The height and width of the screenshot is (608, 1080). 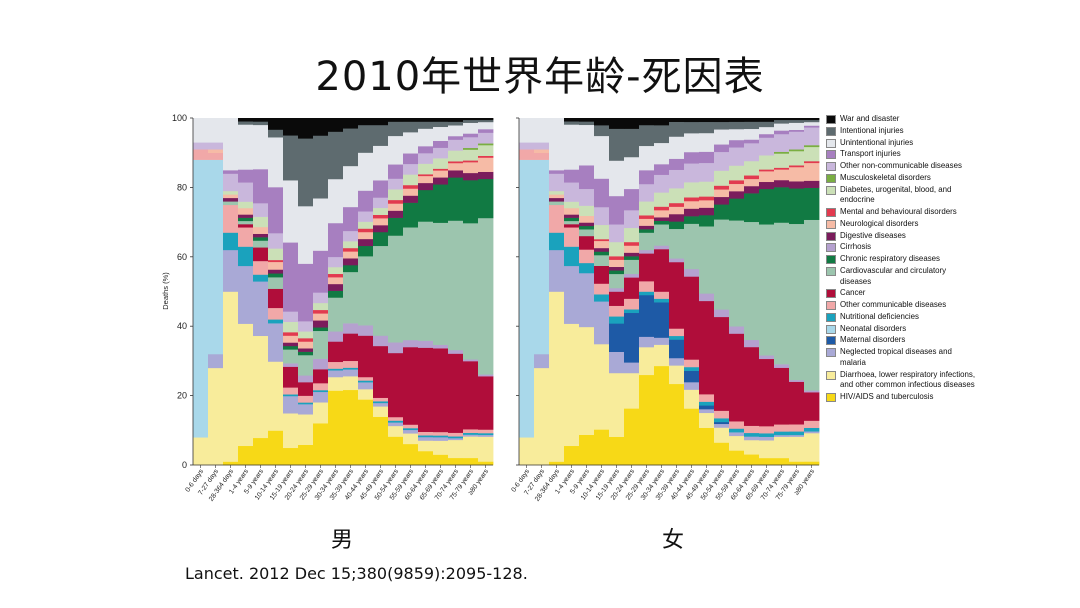 What do you see at coordinates (182, 257) in the screenshot?
I see `y-tick-label: 60` at bounding box center [182, 257].